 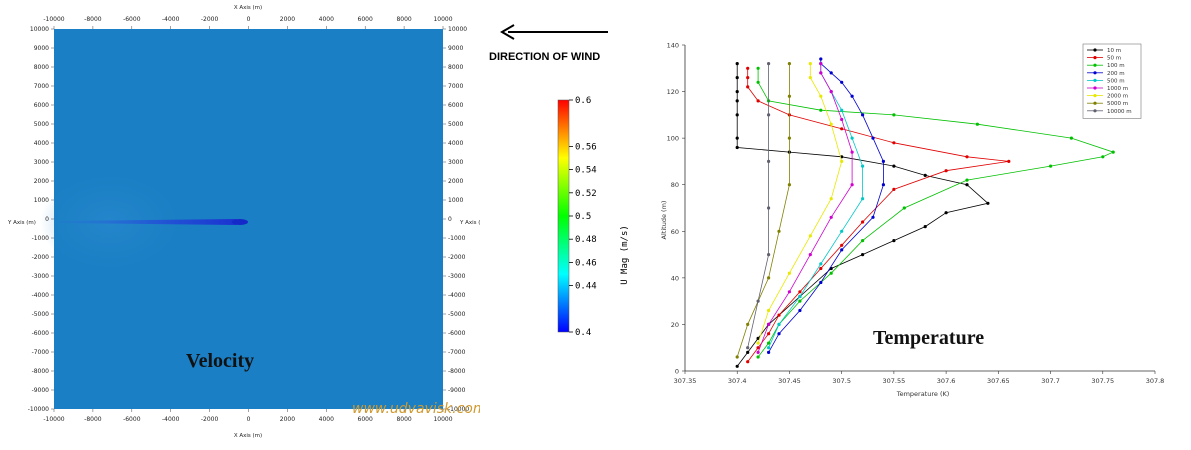 I want to click on y-tick-label-right: 0, so click(x=450, y=219).